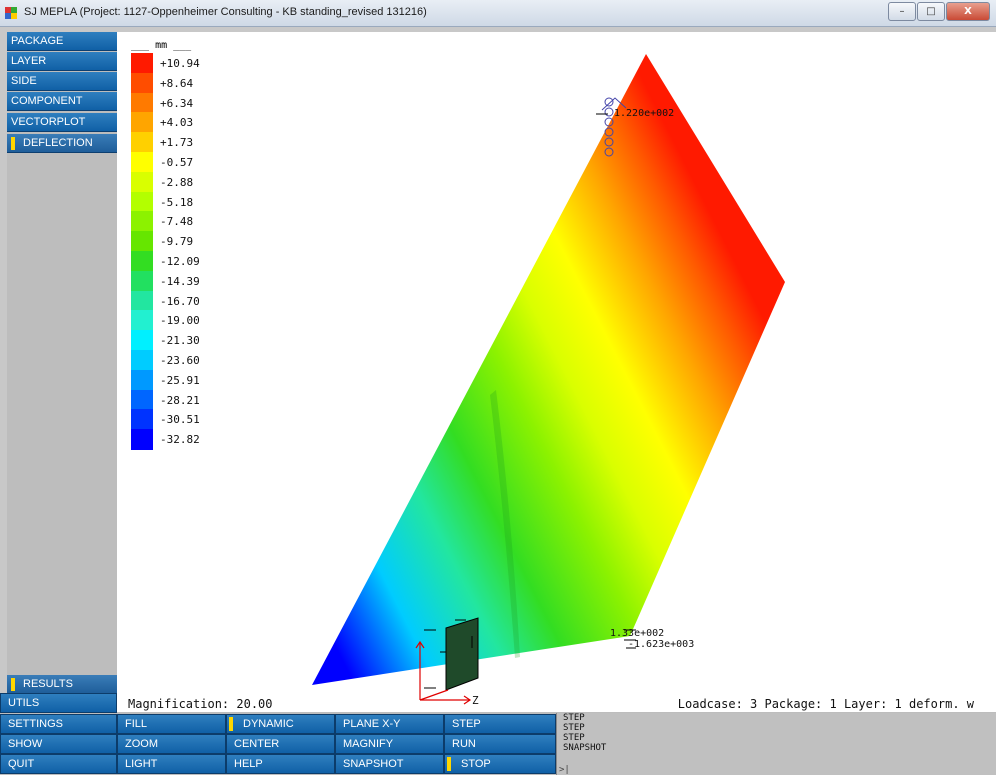  I want to click on center-button: CENTER, so click(280, 744).